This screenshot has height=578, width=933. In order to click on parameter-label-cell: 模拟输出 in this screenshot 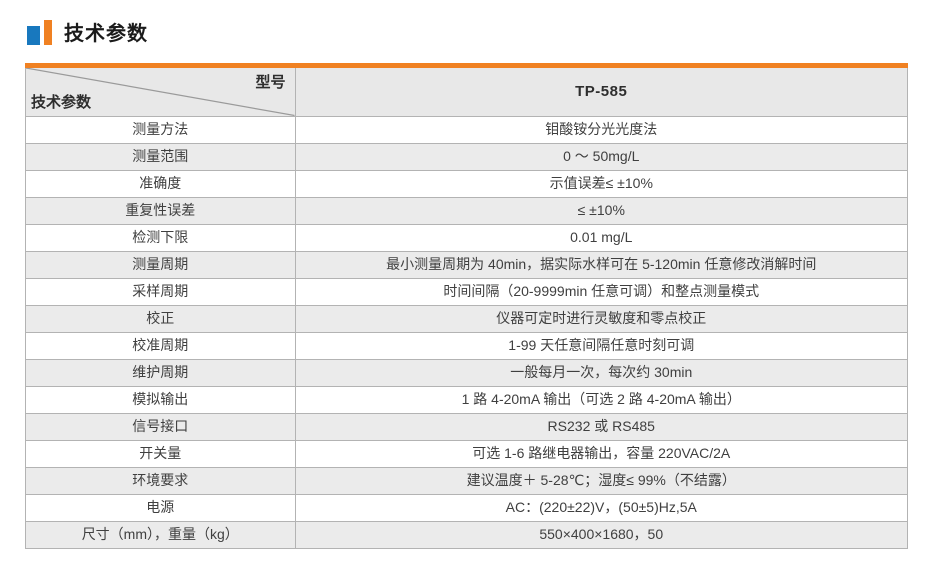, I will do `click(161, 399)`.